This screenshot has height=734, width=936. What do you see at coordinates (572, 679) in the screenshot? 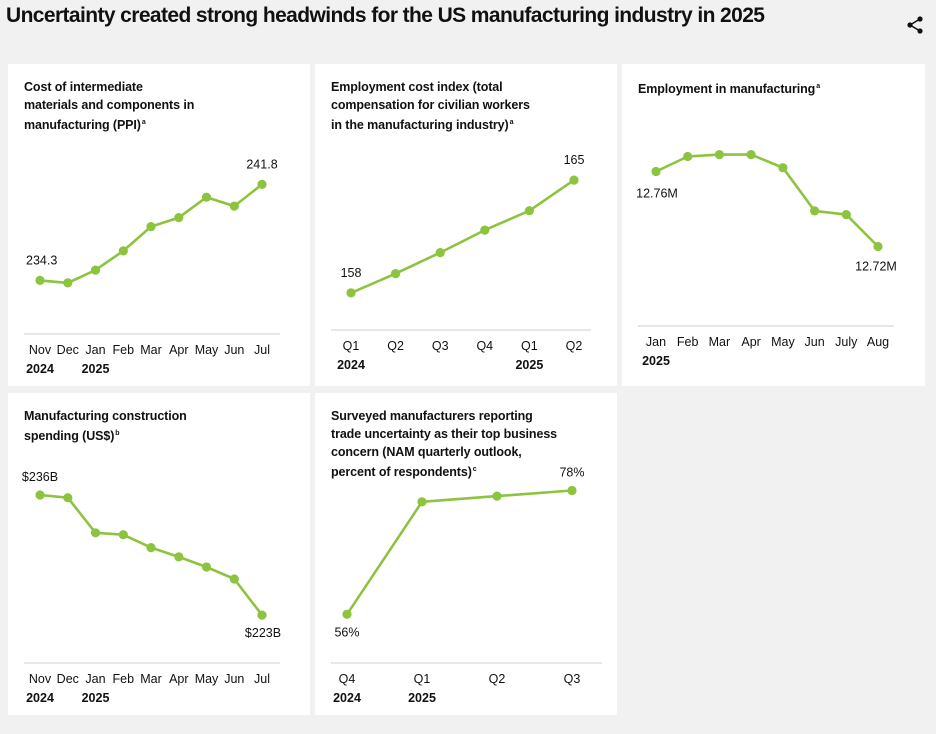
I see `survey-tick-label-3: Q3` at bounding box center [572, 679].